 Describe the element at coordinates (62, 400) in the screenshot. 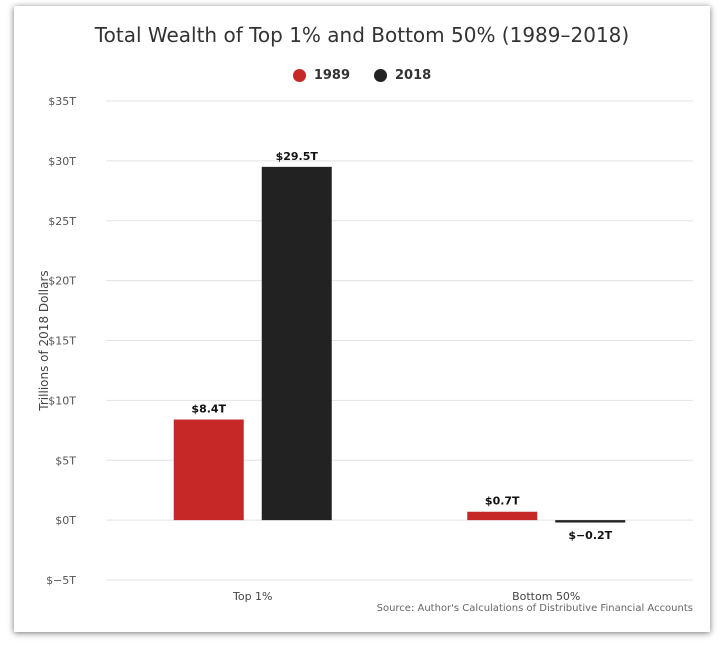

I see `y-tick-label: $10T` at that location.